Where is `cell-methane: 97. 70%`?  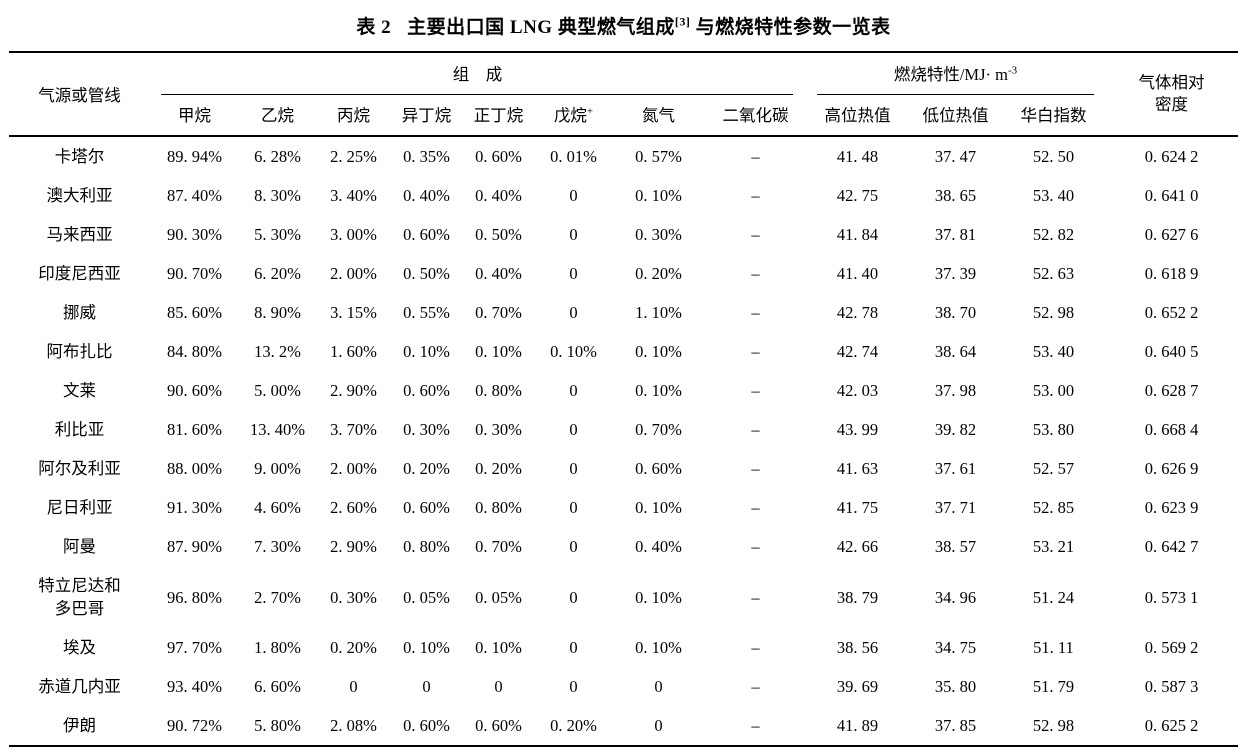
cell-methane: 97. 70% is located at coordinates (194, 647).